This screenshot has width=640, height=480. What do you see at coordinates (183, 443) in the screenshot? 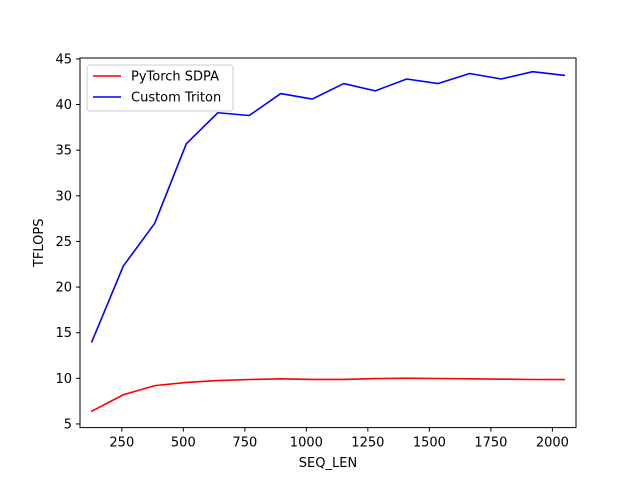
I see `x-tick-label: 500` at bounding box center [183, 443].